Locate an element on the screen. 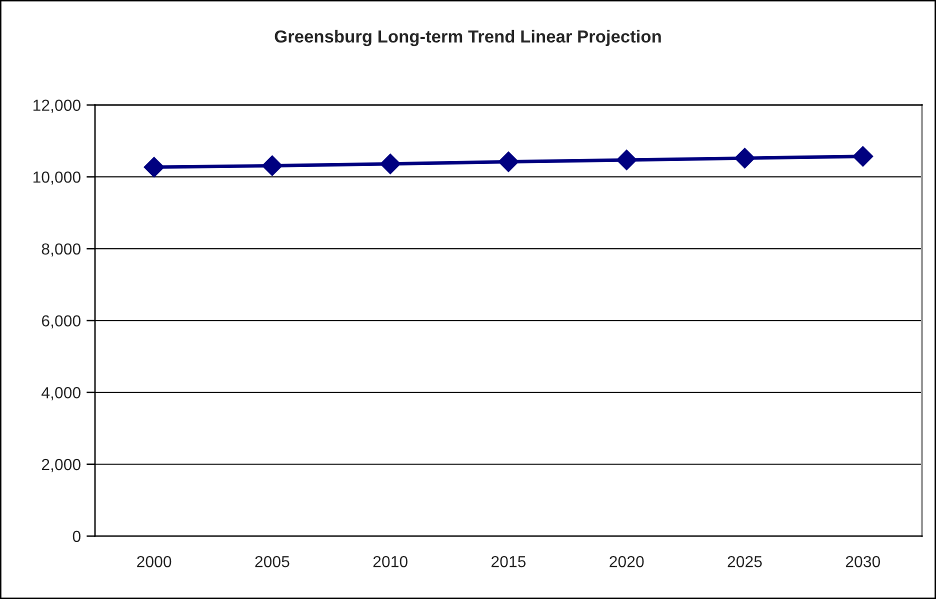 This screenshot has height=599, width=936. x-tick-label: 2000 is located at coordinates (154, 562).